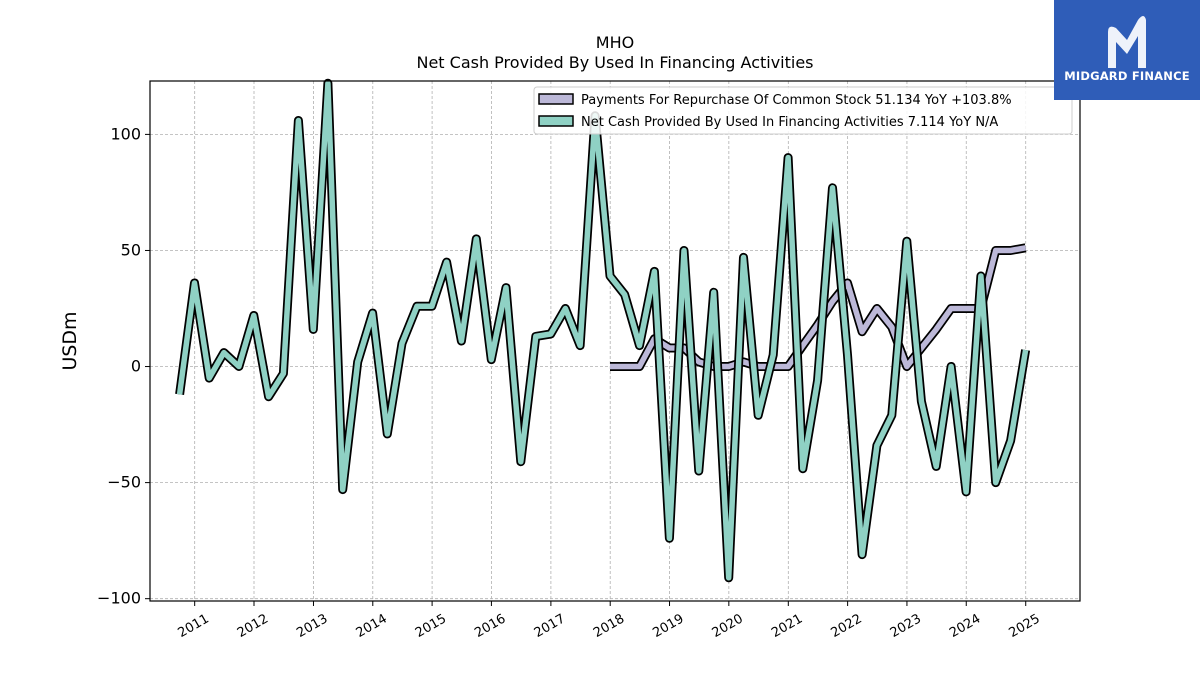 The image size is (1200, 675). Describe the element at coordinates (253, 626) in the screenshot. I see `x-tick-label: 2012` at that location.